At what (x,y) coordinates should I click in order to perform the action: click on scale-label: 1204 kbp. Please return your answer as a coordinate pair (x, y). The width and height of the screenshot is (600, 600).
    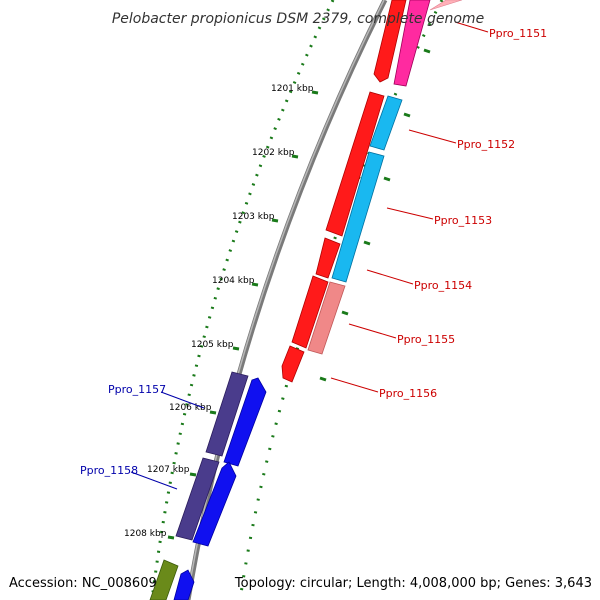
    Looking at the image, I should click on (233, 281).